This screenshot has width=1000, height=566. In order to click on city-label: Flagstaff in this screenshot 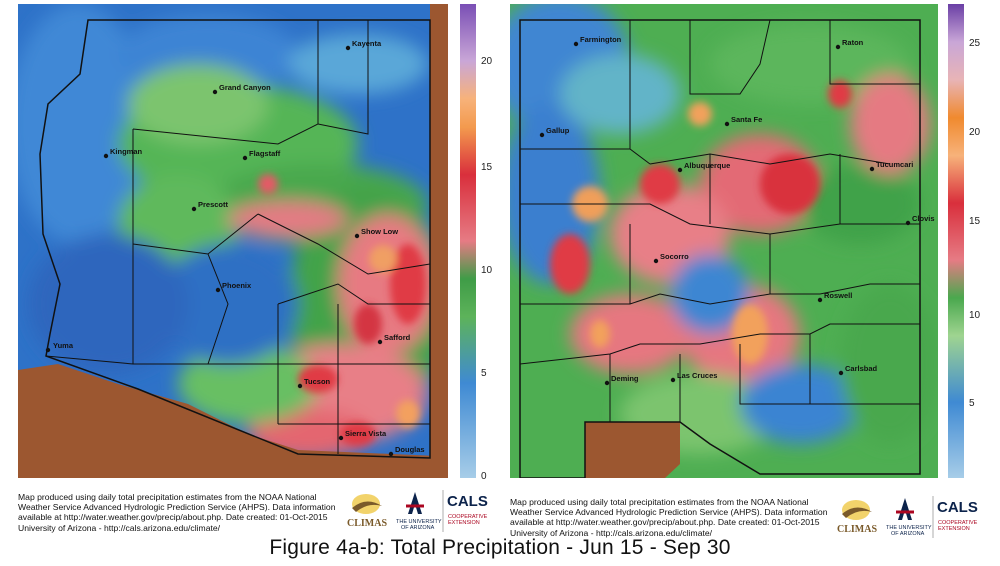, I will do `click(265, 153)`.